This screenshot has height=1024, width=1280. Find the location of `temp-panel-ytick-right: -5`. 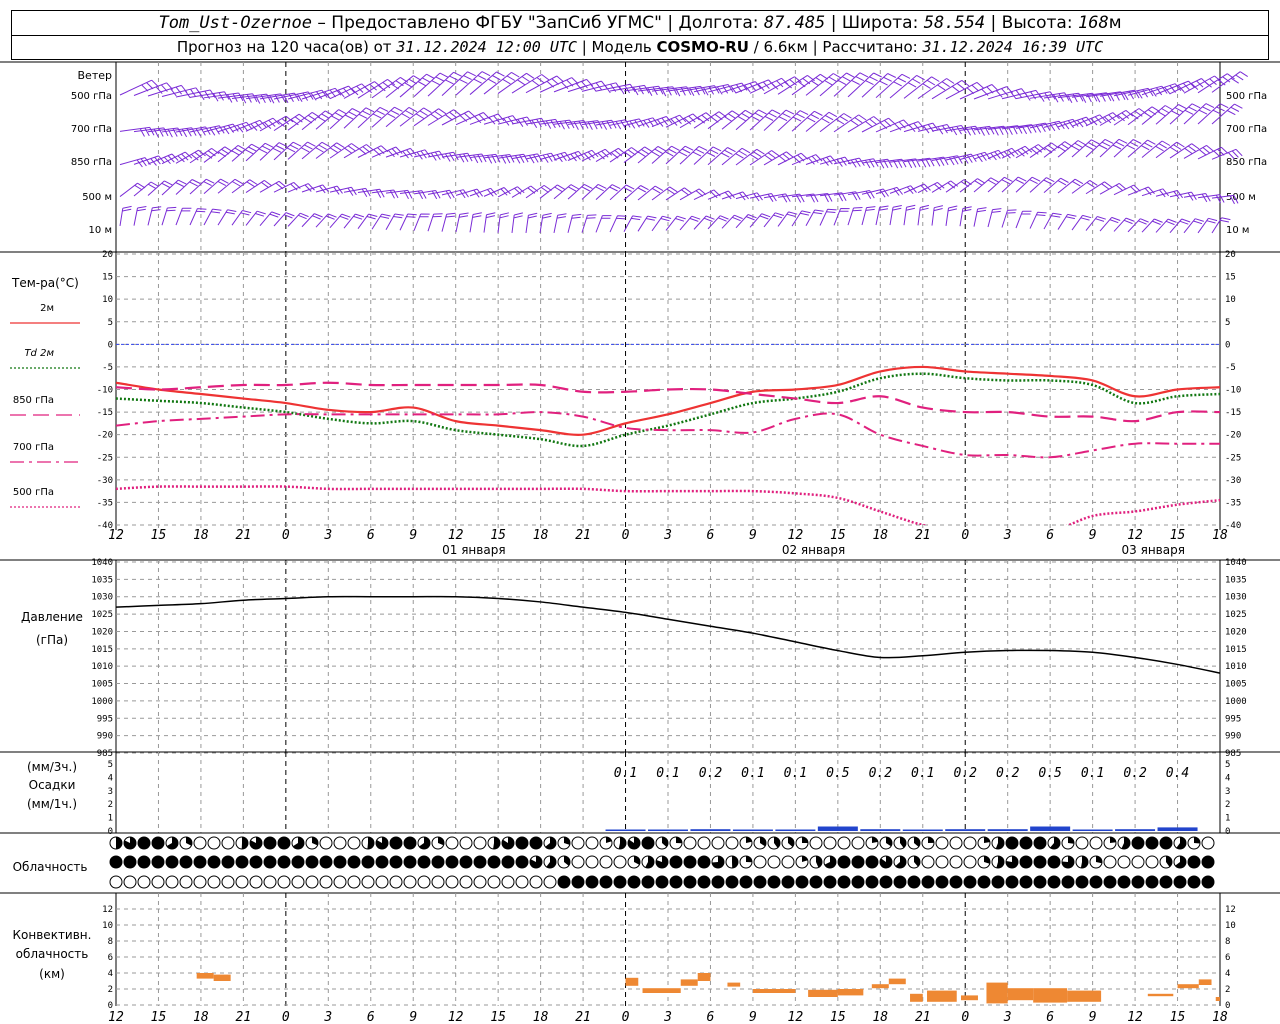

temp-panel-ytick-right: -5 is located at coordinates (1230, 368).